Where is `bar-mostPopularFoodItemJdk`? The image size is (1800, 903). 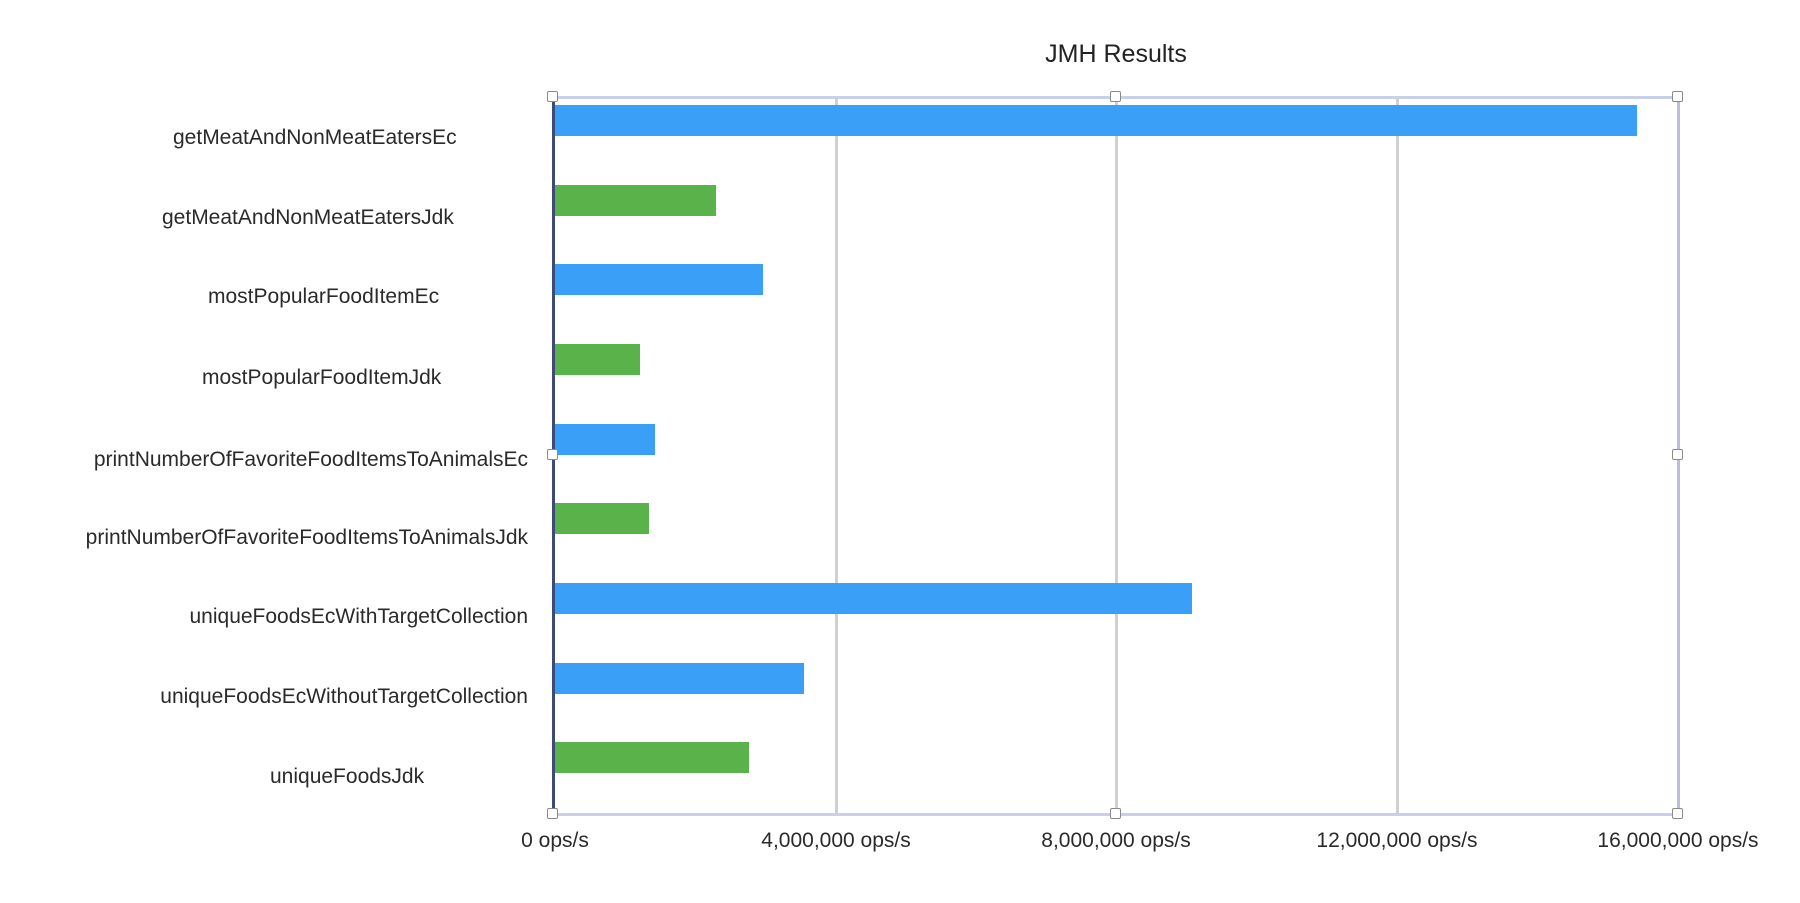
bar-mostPopularFoodItemJdk is located at coordinates (597, 359).